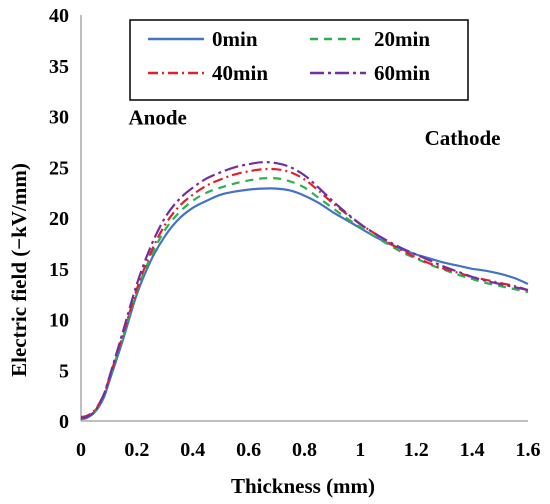 Image resolution: width=550 pixels, height=504 pixels. I want to click on y-tick-label: 15, so click(59, 270).